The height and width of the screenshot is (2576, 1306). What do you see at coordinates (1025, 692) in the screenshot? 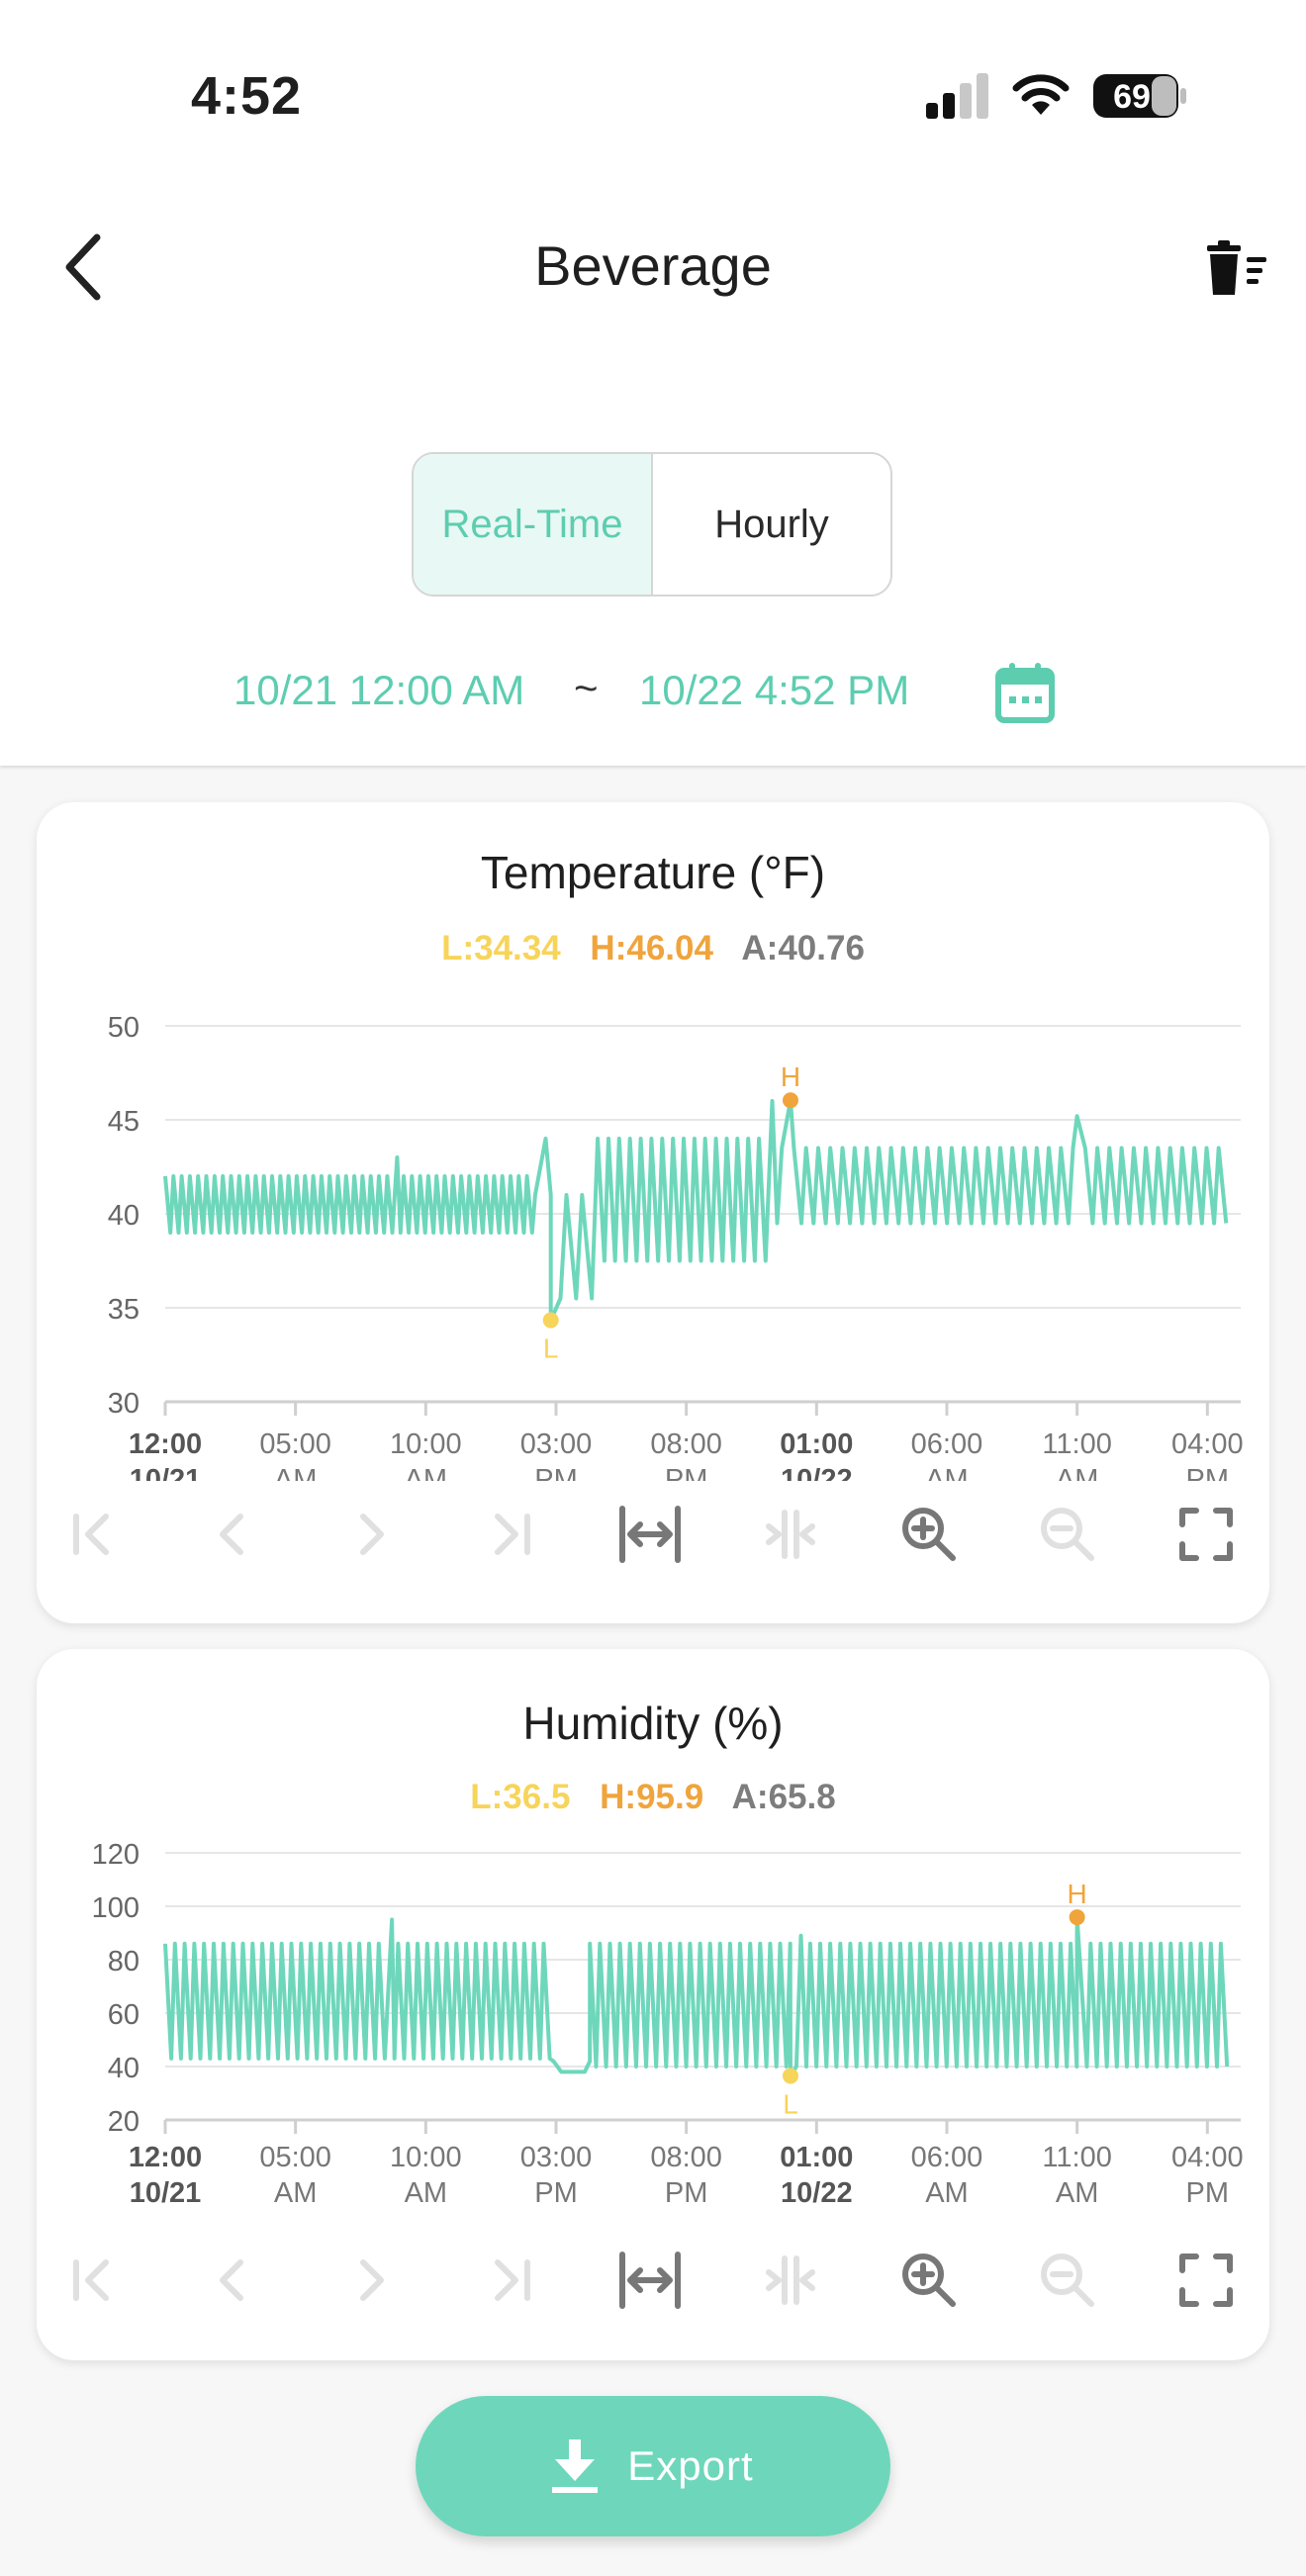
I see `calendar-button` at bounding box center [1025, 692].